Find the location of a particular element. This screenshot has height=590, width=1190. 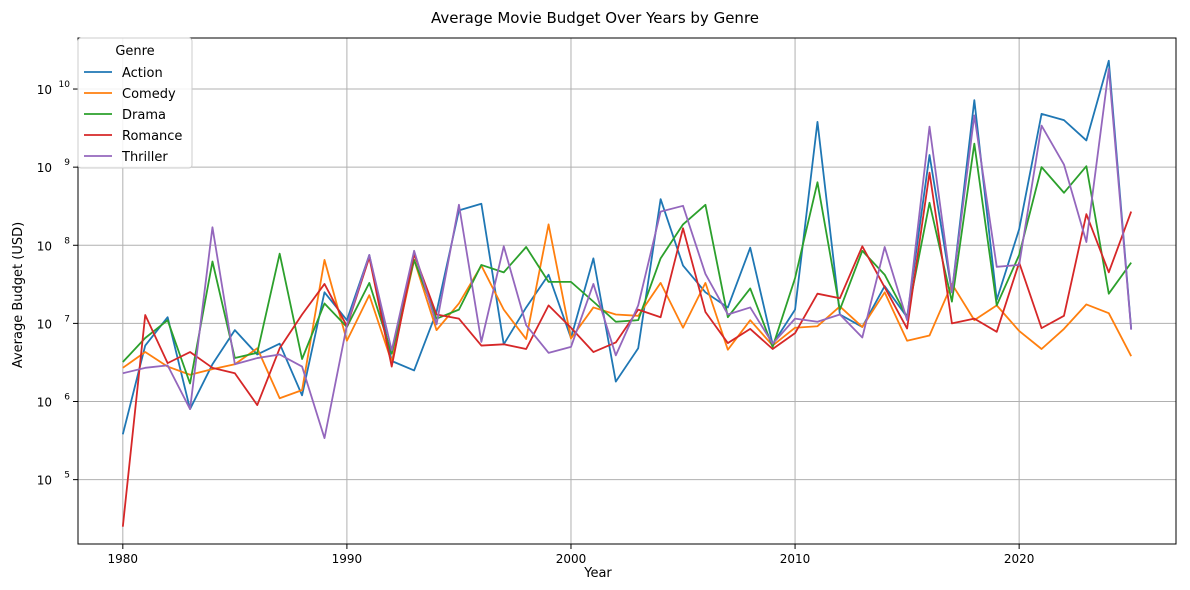

legend-item-action: Action is located at coordinates (123, 73).